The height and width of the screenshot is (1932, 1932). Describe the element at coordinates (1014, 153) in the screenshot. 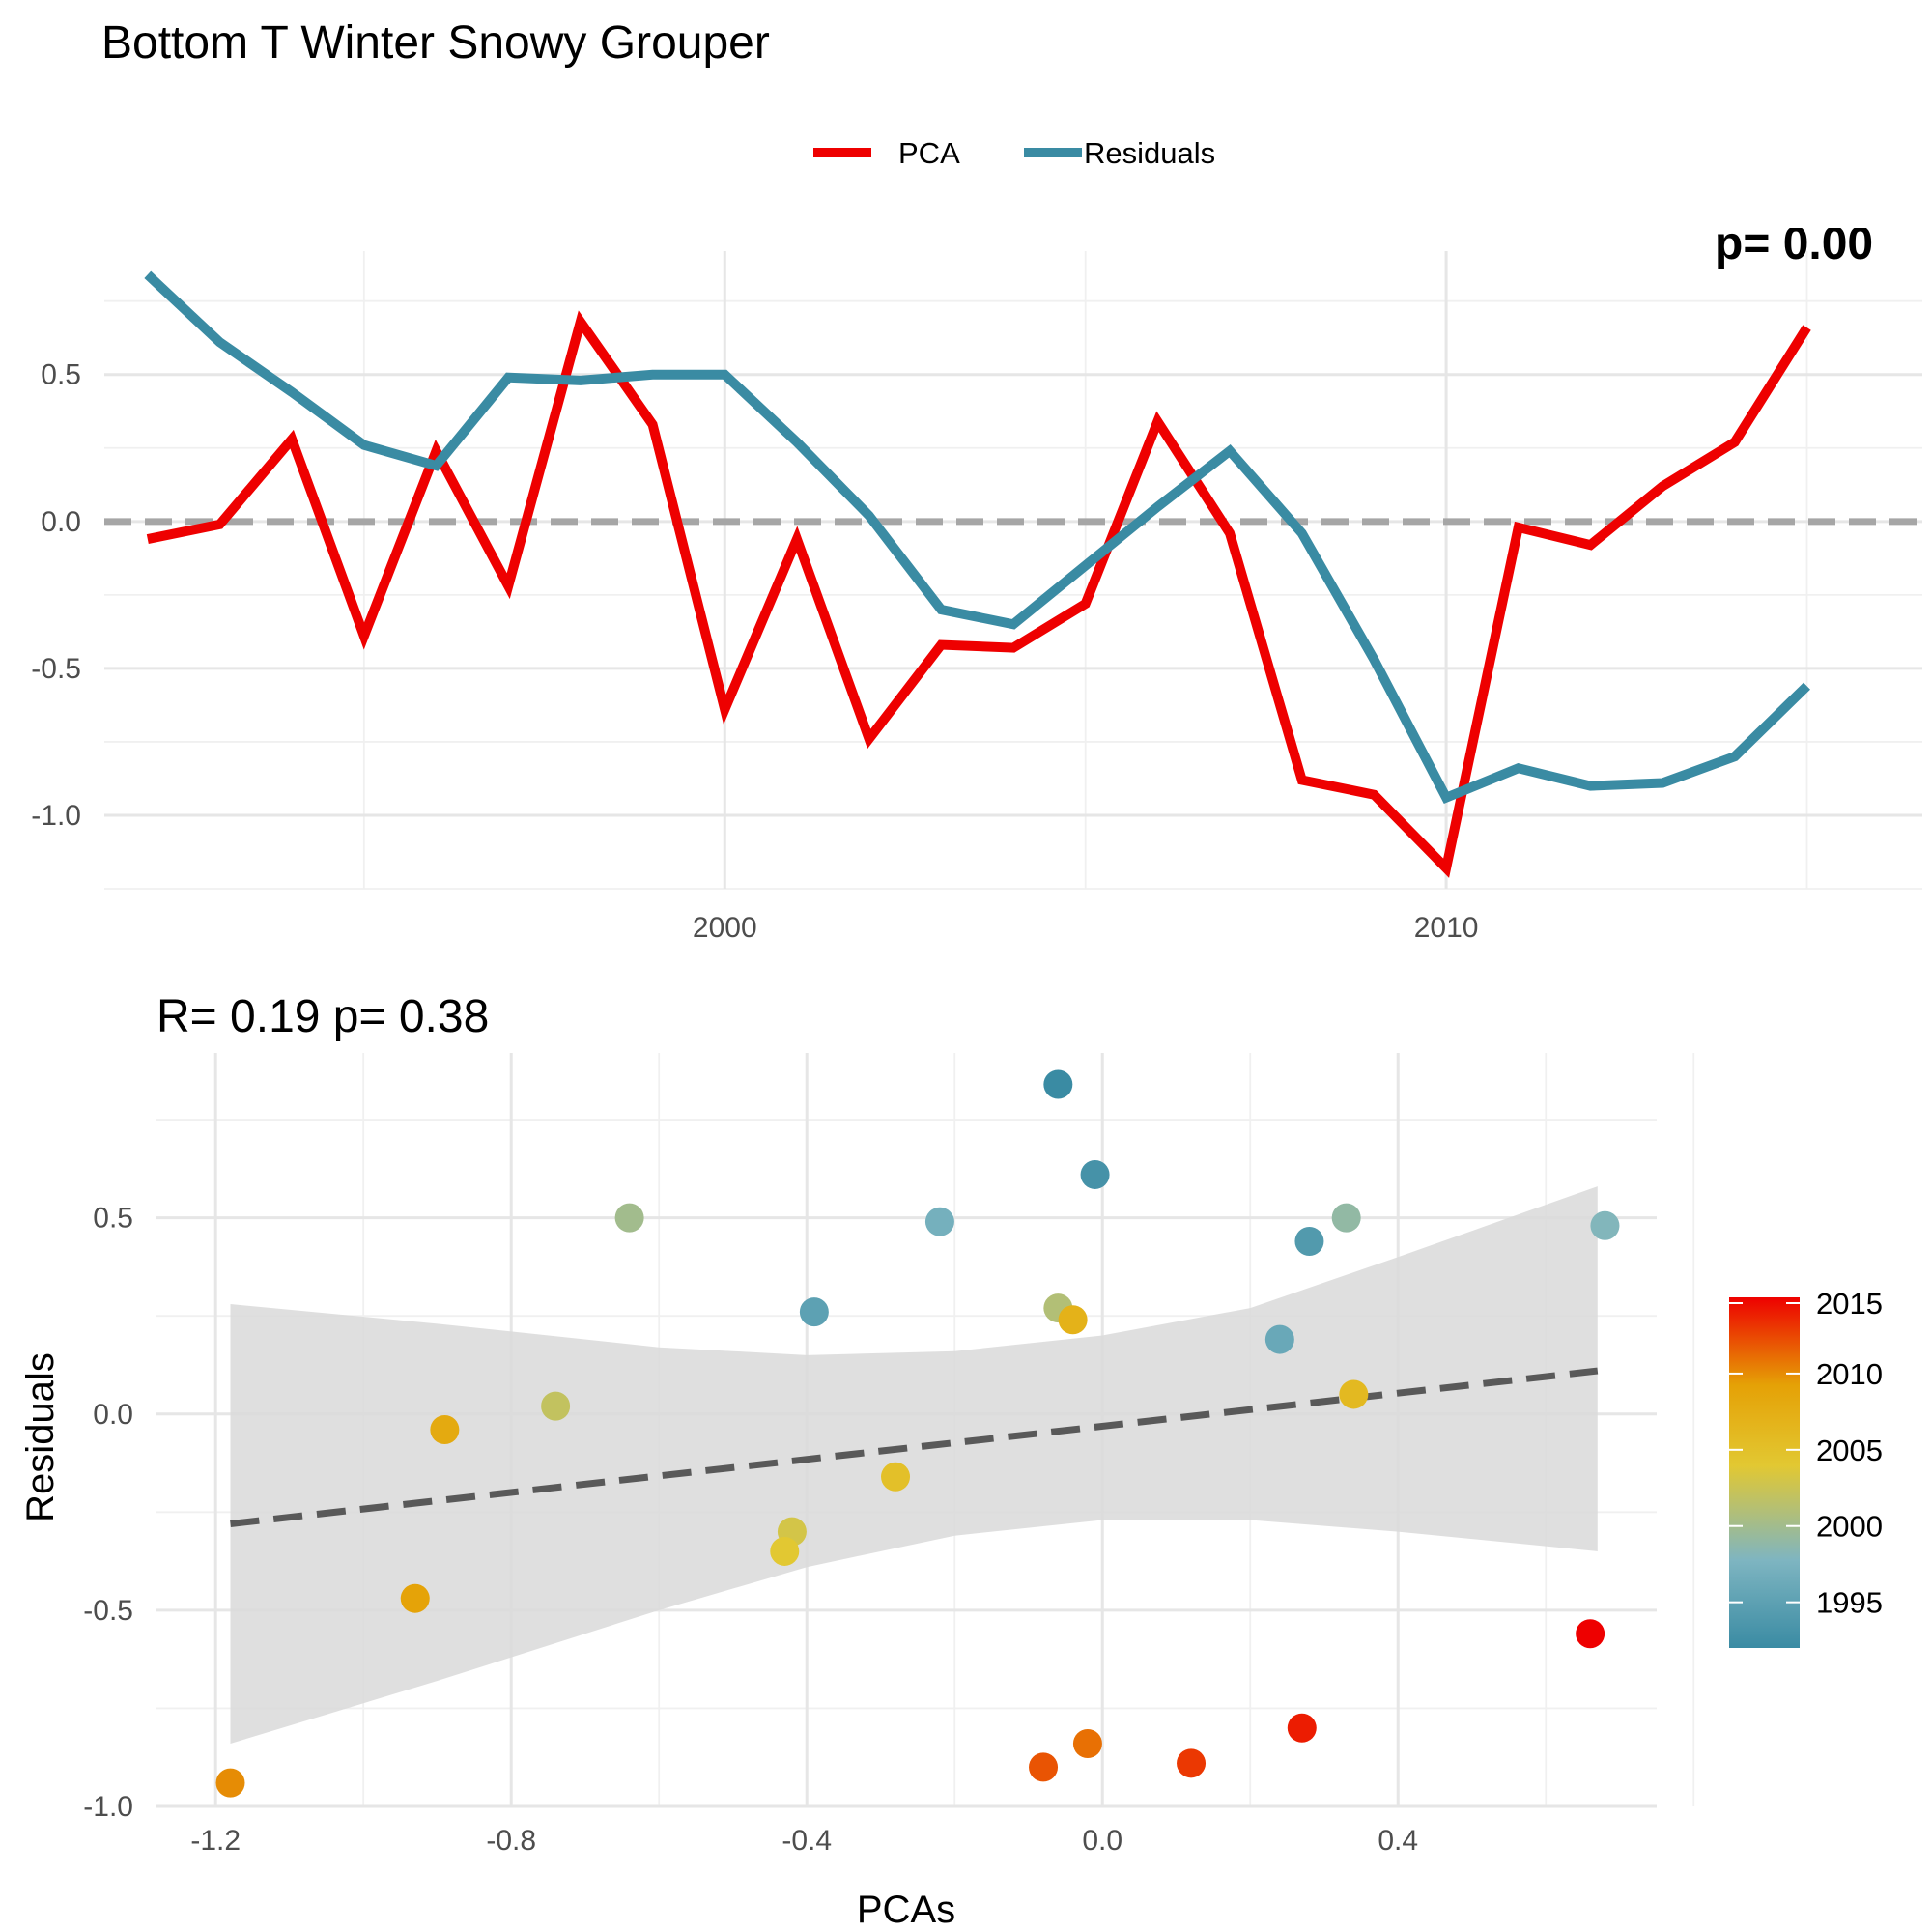

I see `line-legend: PCA Residuals` at that location.